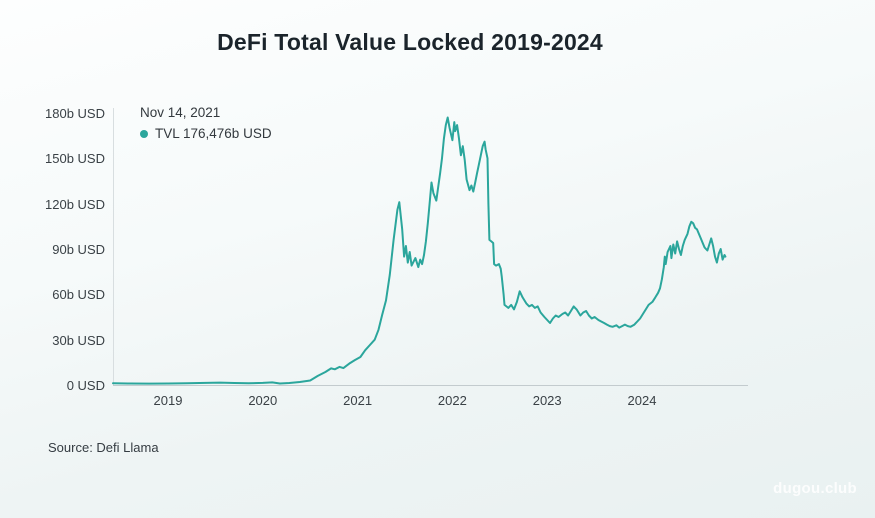 The height and width of the screenshot is (518, 875). Describe the element at coordinates (410, 42) in the screenshot. I see `chart-title: DeFi Total Value Locked 2019-2024` at that location.